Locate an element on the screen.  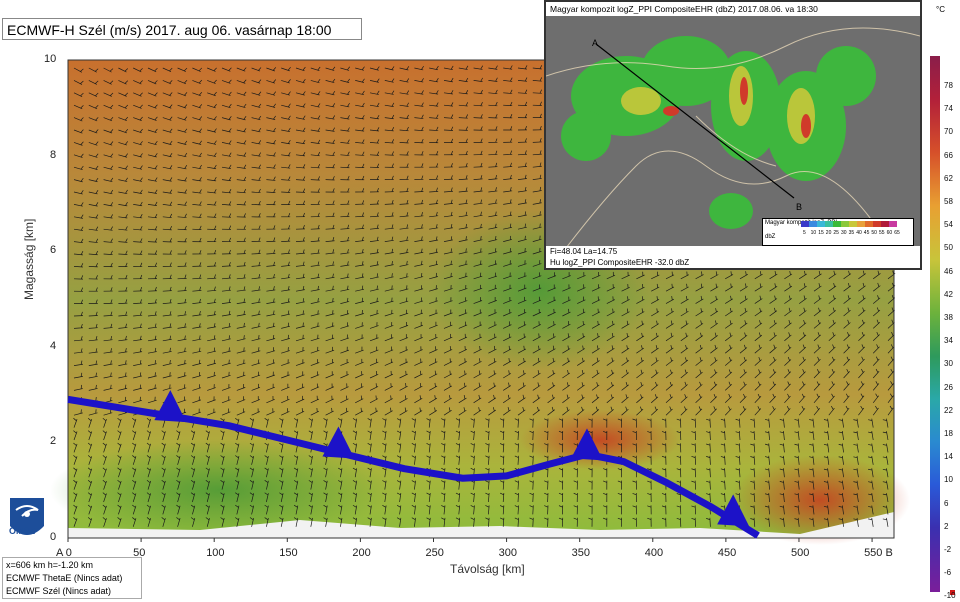
y-tick-label: 4 is located at coordinates (53, 345).